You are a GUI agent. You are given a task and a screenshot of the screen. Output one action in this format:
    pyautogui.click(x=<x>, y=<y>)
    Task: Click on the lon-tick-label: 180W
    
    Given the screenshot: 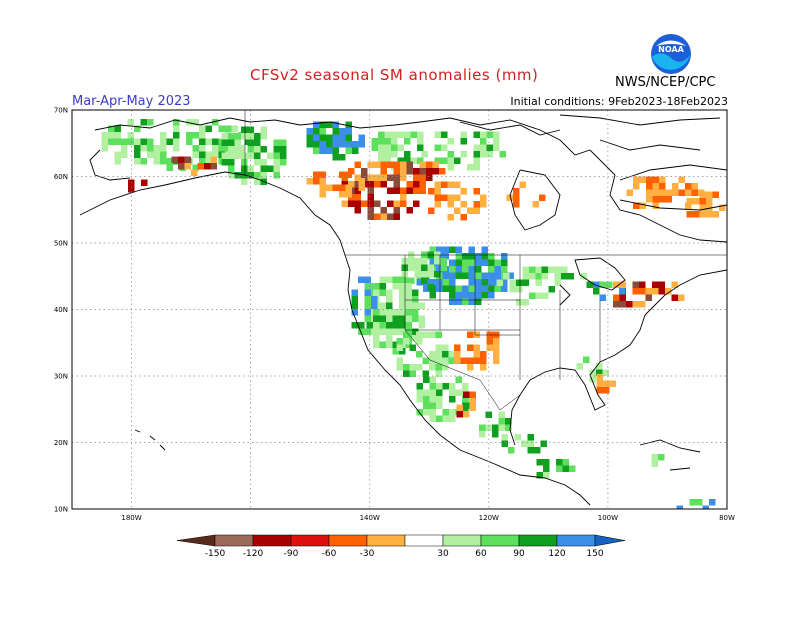 What is the action you would take?
    pyautogui.click(x=131, y=518)
    